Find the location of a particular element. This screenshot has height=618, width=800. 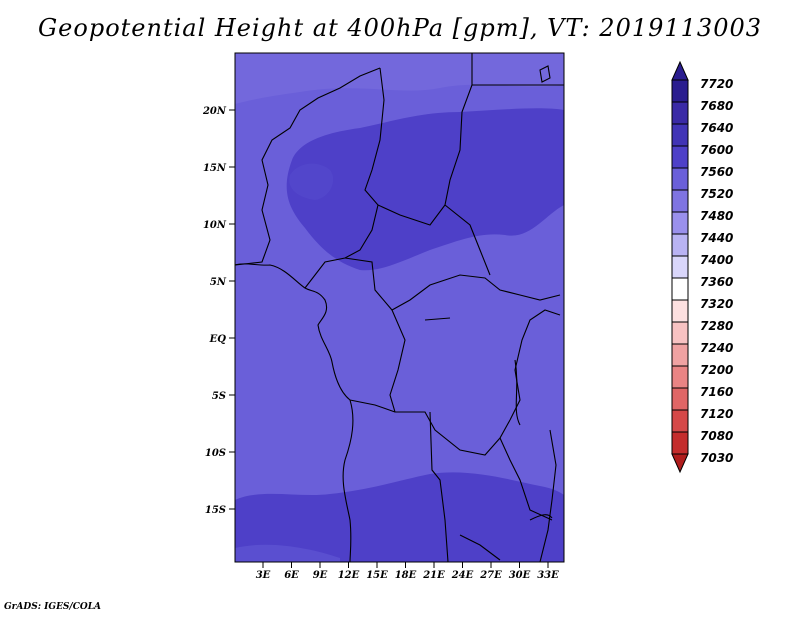

colorbar-label: 7080 is located at coordinates (716, 436).